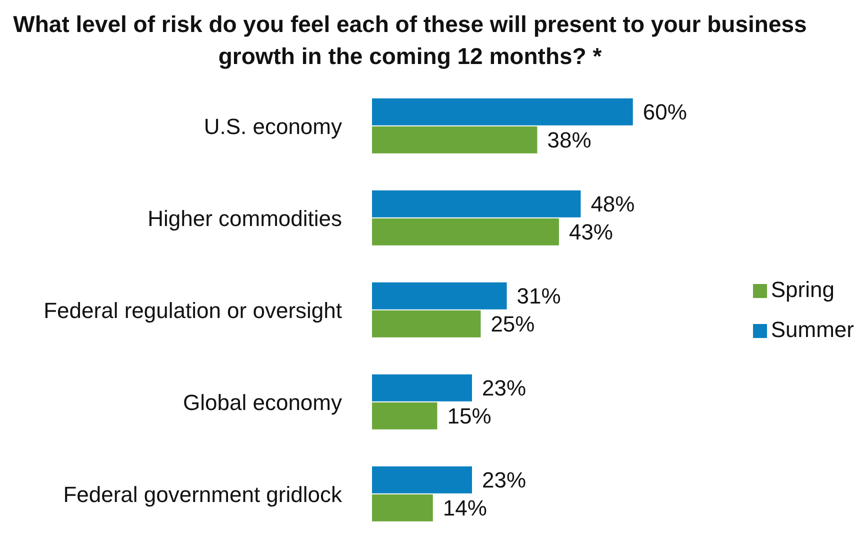  What do you see at coordinates (802, 289) in the screenshot?
I see `legend-label: Spring` at bounding box center [802, 289].